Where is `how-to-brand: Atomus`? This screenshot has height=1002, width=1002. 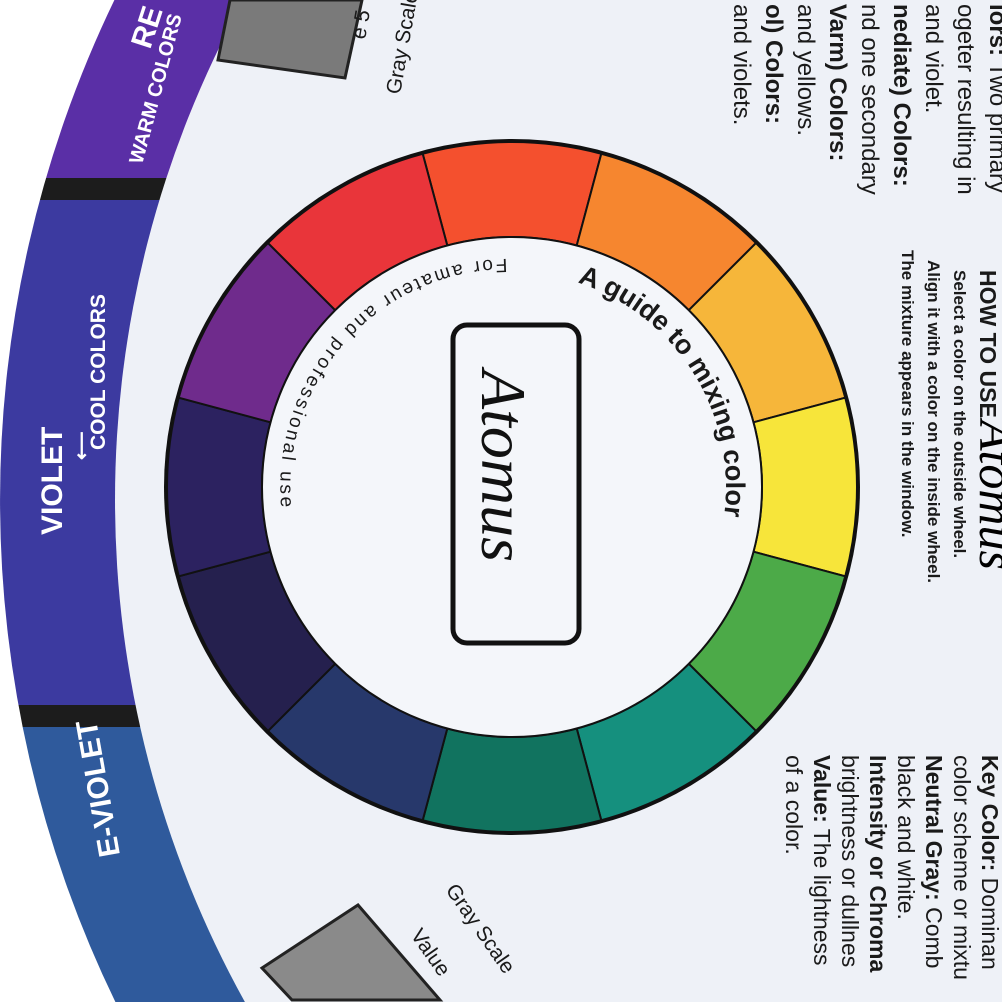
how-to-brand: Atomus is located at coordinates (985, 493).